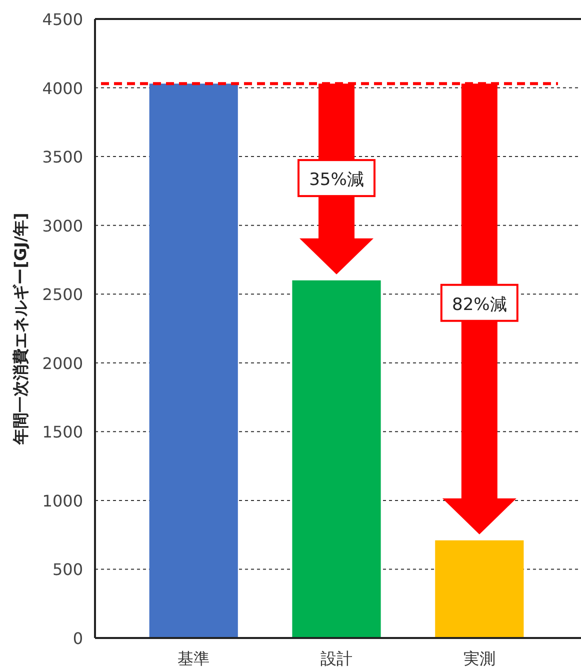  Describe the element at coordinates (336, 180) in the screenshot. I see `annotation: 35%減` at that location.